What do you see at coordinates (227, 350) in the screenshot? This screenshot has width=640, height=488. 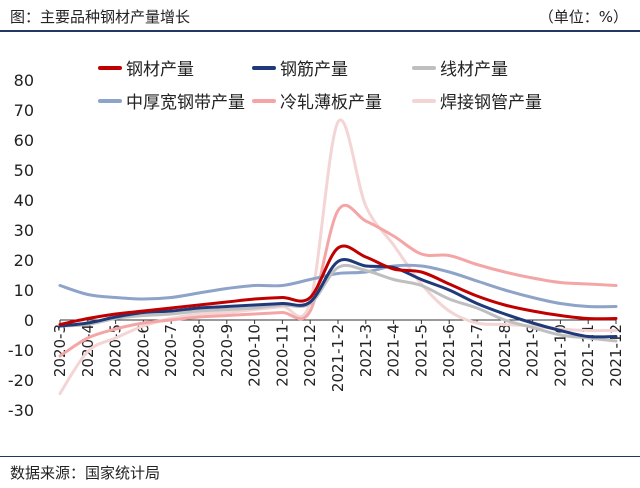 I see `x-tick-label: 2020-9` at bounding box center [227, 350].